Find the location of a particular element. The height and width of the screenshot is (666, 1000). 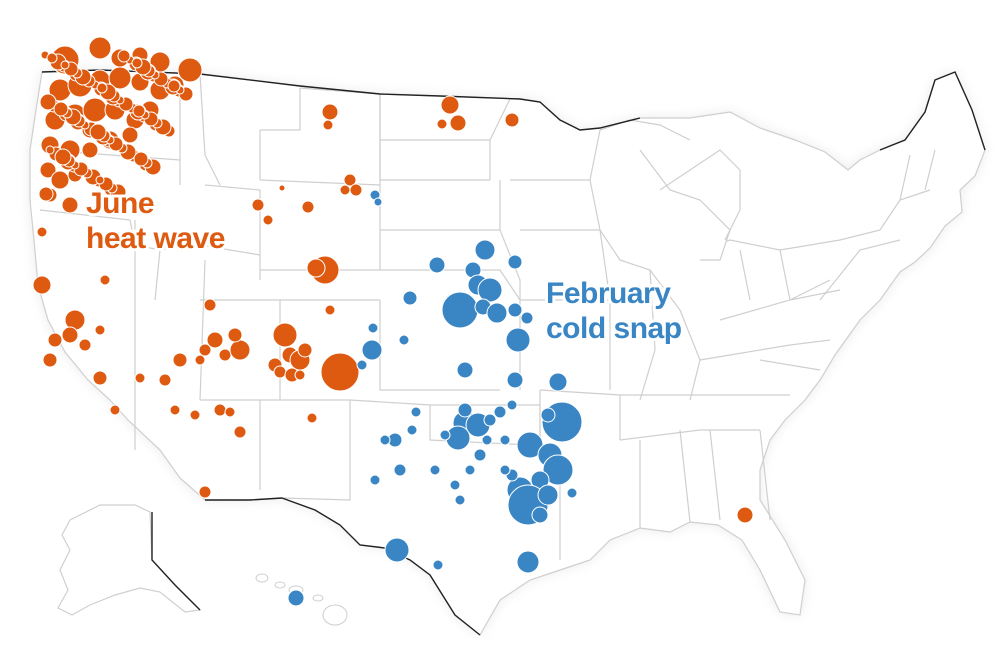

alaska-land is located at coordinates (129, 560).